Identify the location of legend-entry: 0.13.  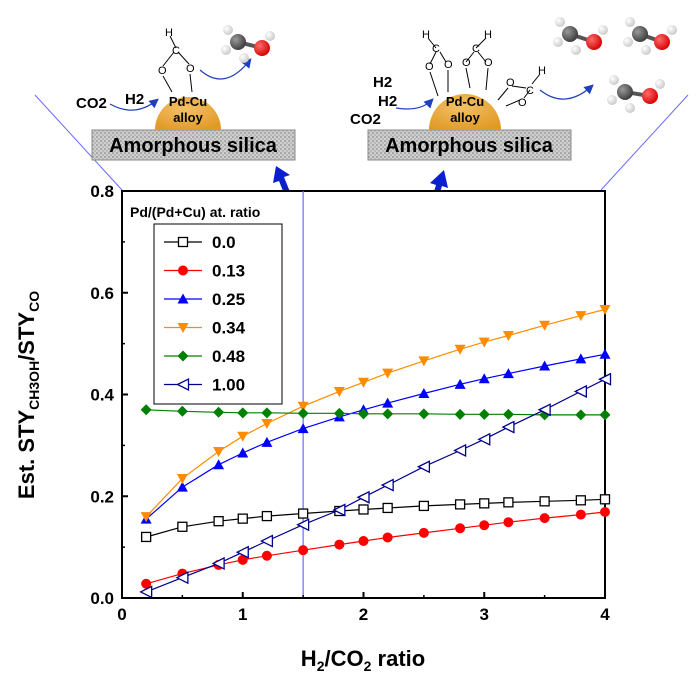
(204, 271).